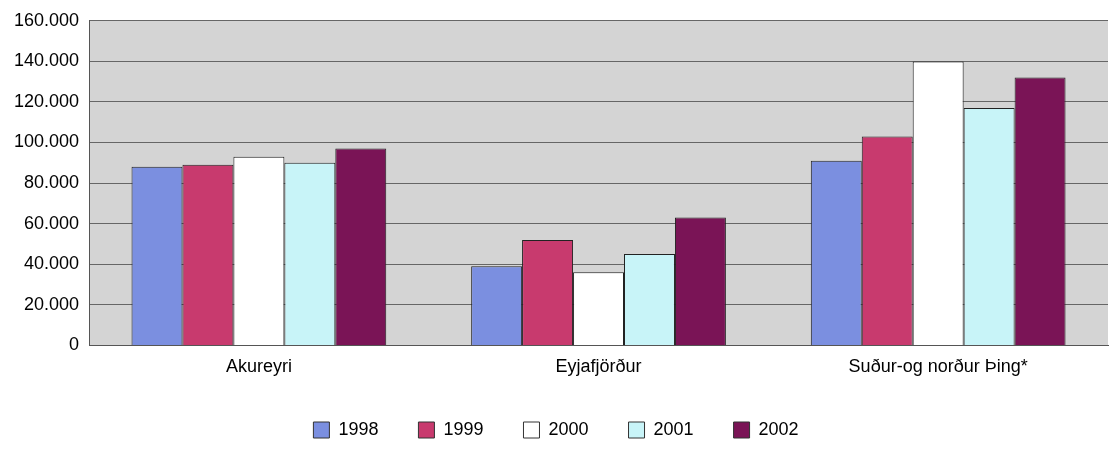 The image size is (1114, 449). Describe the element at coordinates (52, 263) in the screenshot. I see `y-tick-label: 40.000` at that location.